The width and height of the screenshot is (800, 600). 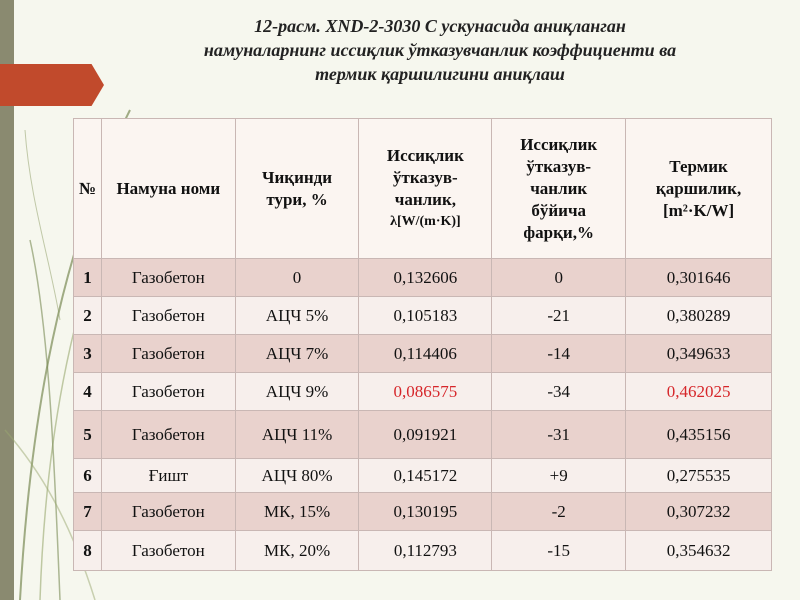 I want to click on cell-diff: -2, so click(x=559, y=511).